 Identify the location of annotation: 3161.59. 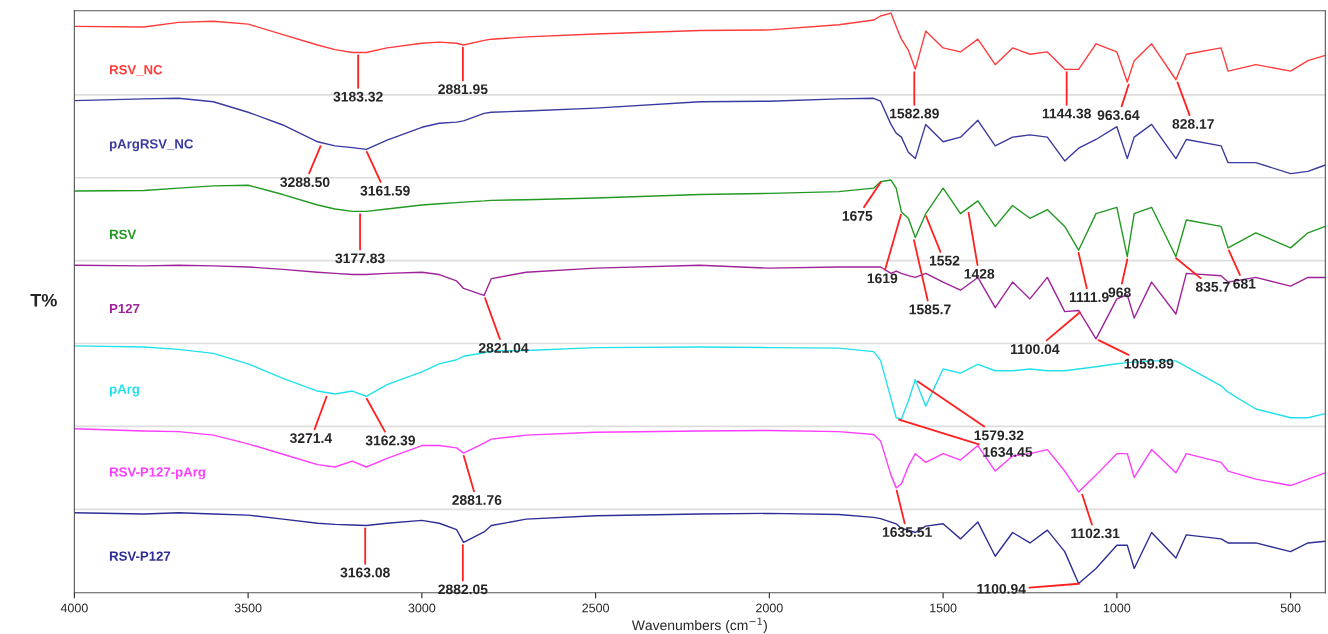
(385, 190).